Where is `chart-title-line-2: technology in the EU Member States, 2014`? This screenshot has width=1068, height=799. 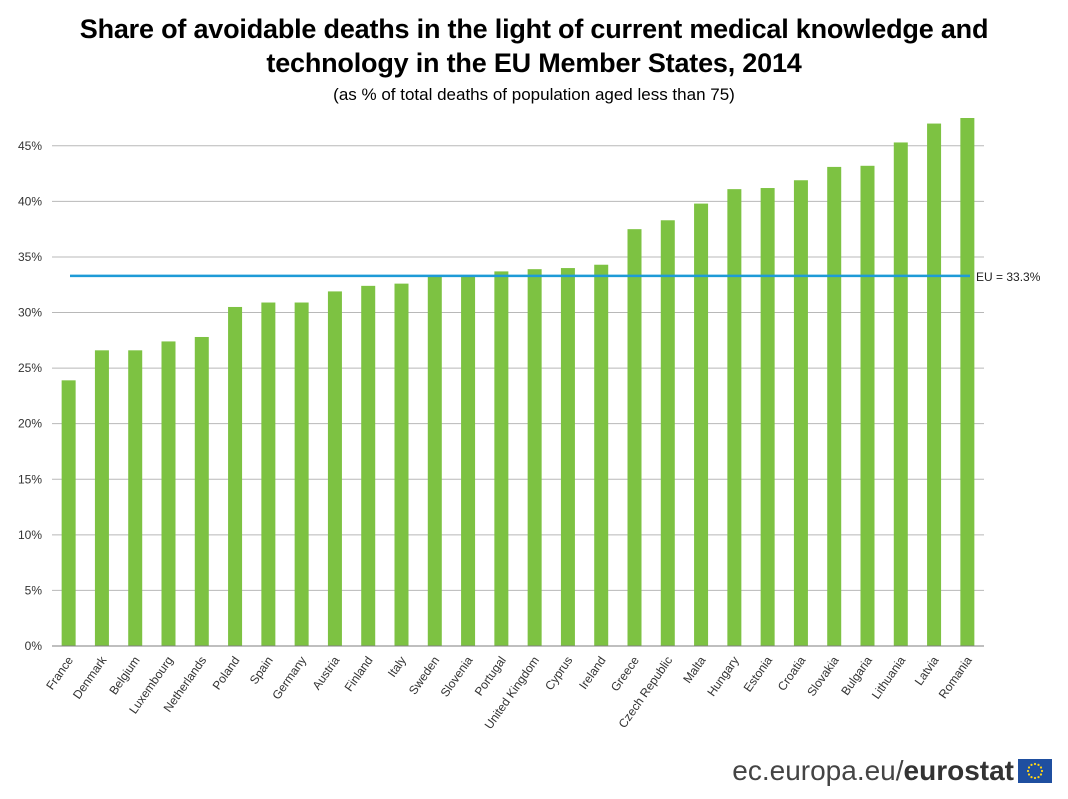
chart-title-line-2: technology in the EU Member States, 2014 is located at coordinates (534, 63).